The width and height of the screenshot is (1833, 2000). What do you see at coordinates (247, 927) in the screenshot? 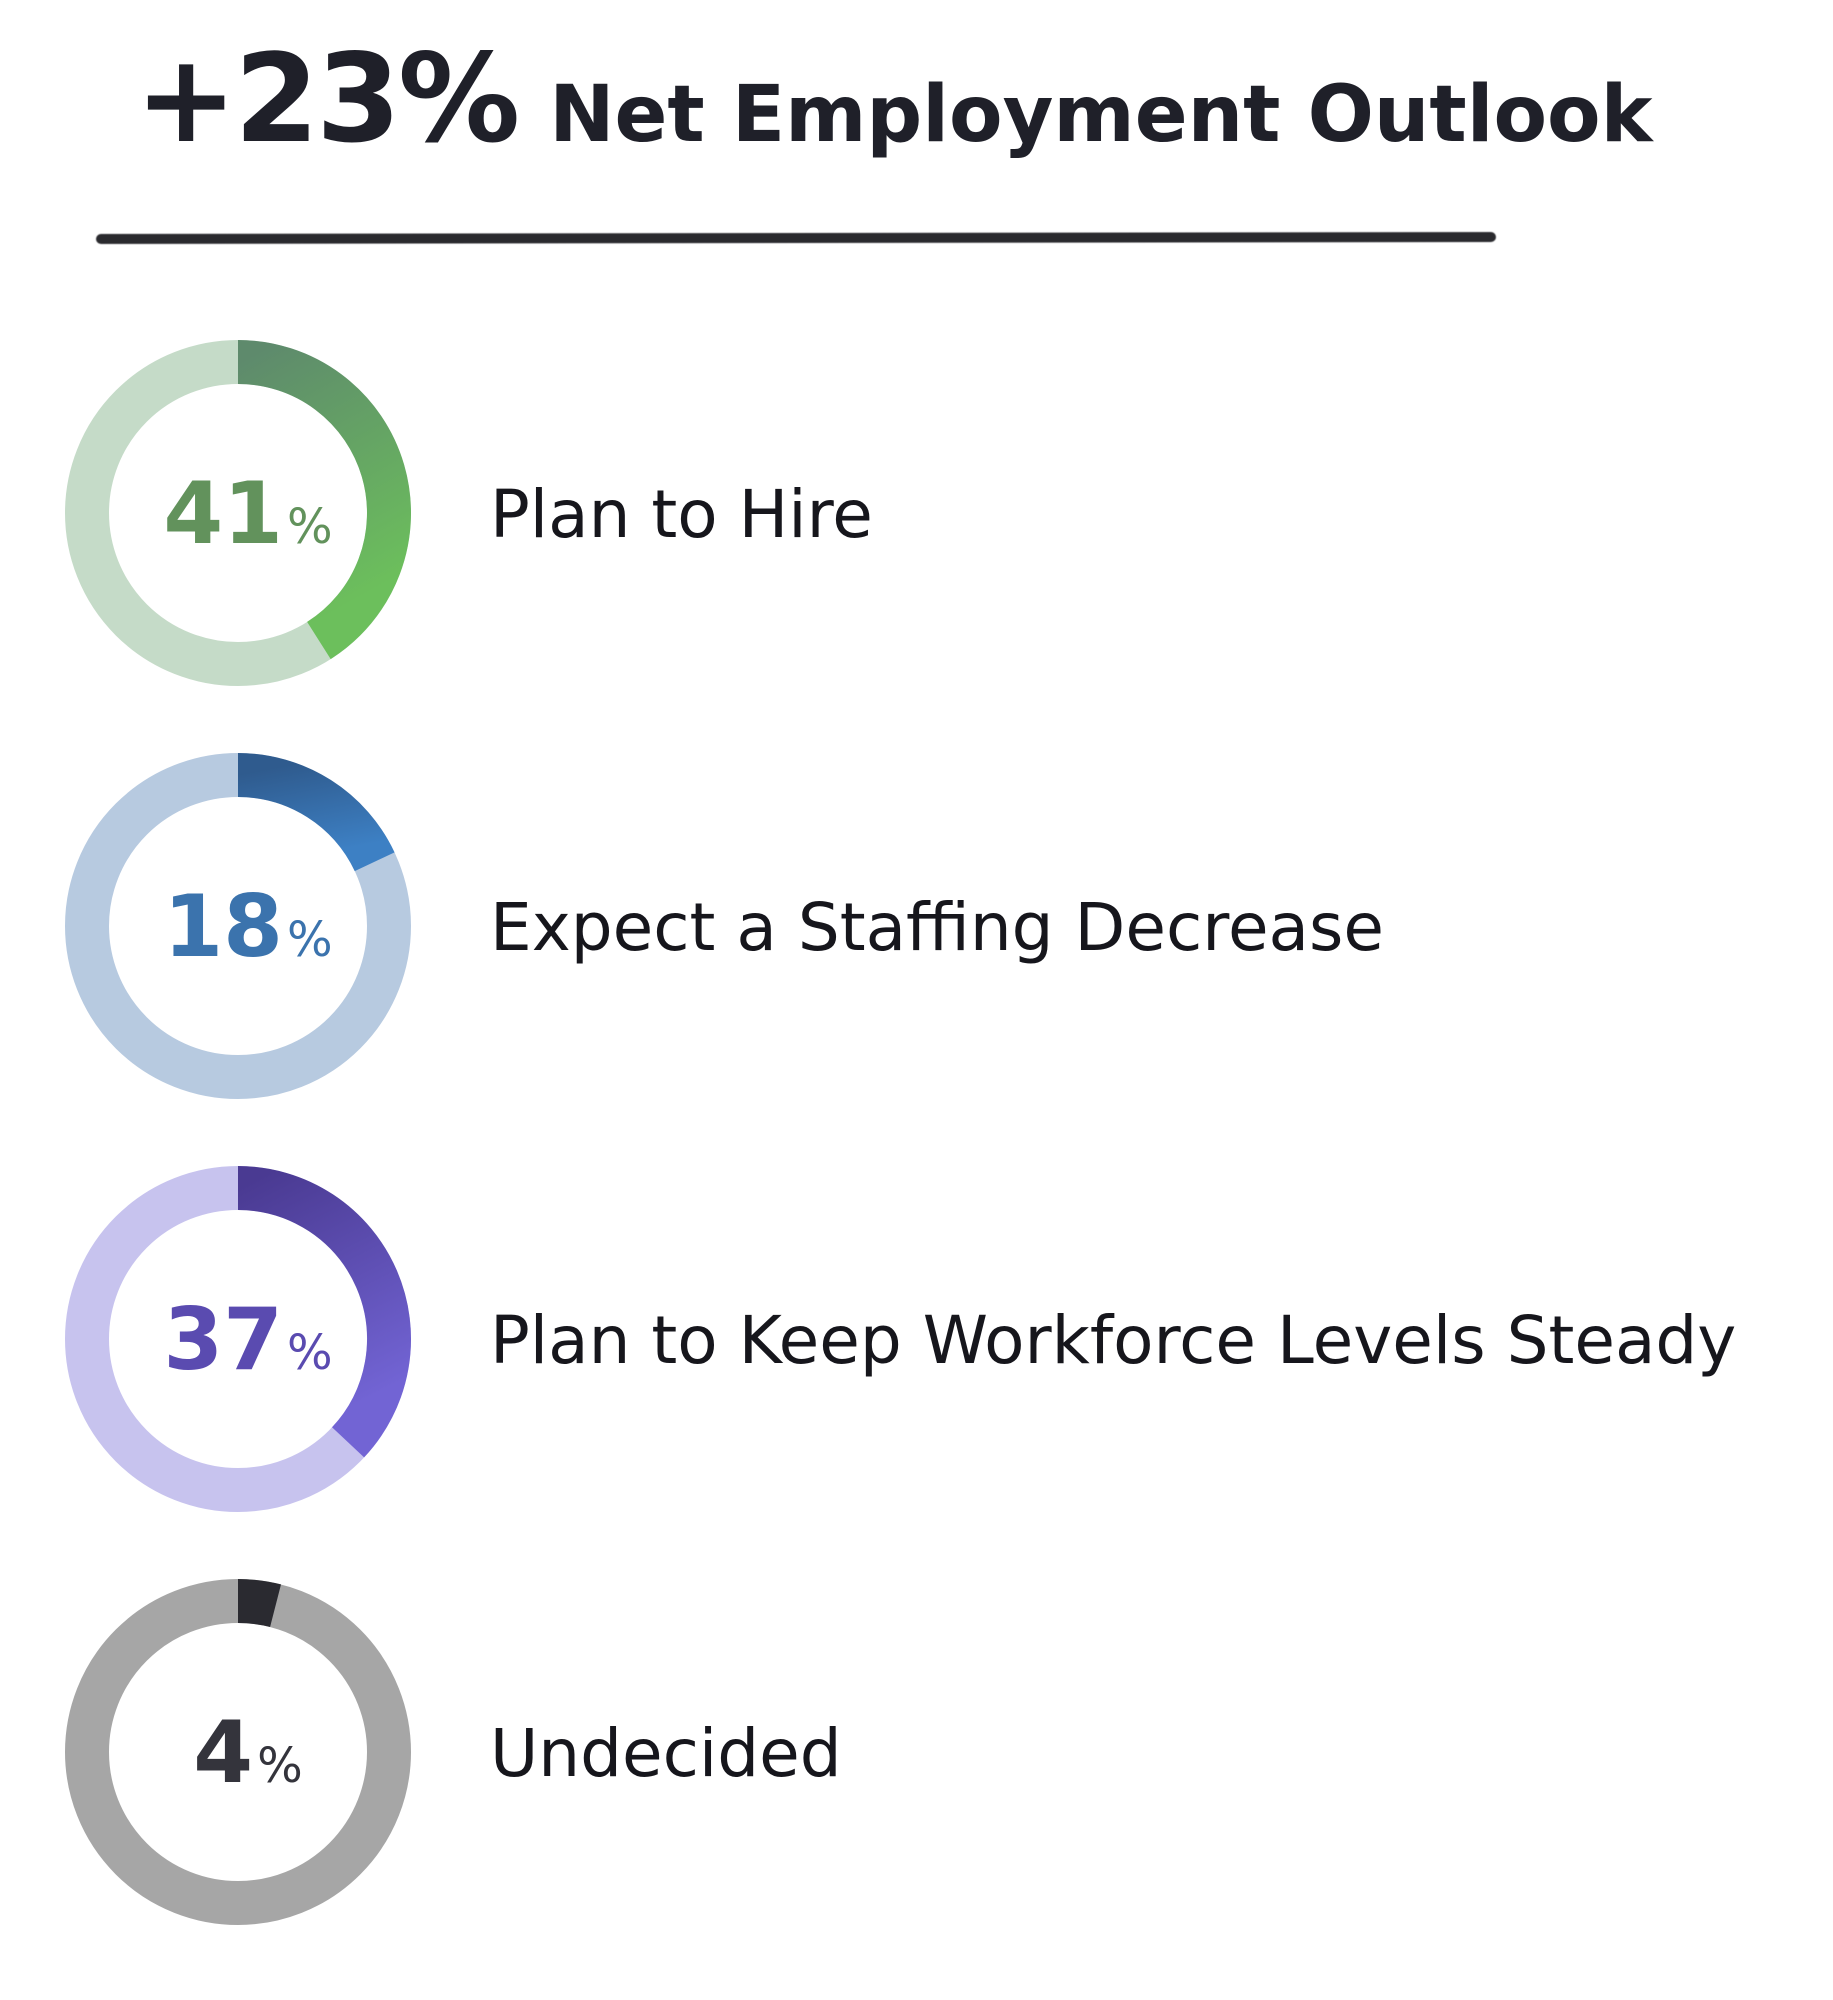
I see `donut-value-label: 18%` at bounding box center [247, 927].